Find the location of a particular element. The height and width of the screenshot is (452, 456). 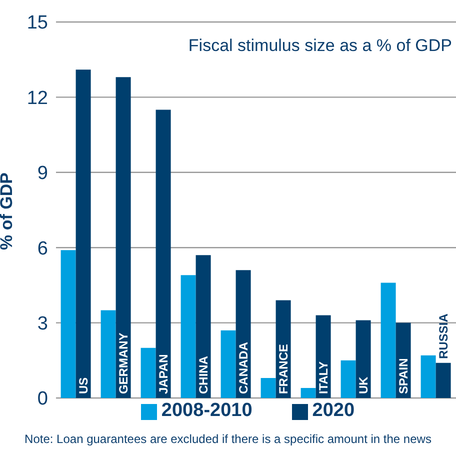

y-tick-label: 3 is located at coordinates (42, 324).